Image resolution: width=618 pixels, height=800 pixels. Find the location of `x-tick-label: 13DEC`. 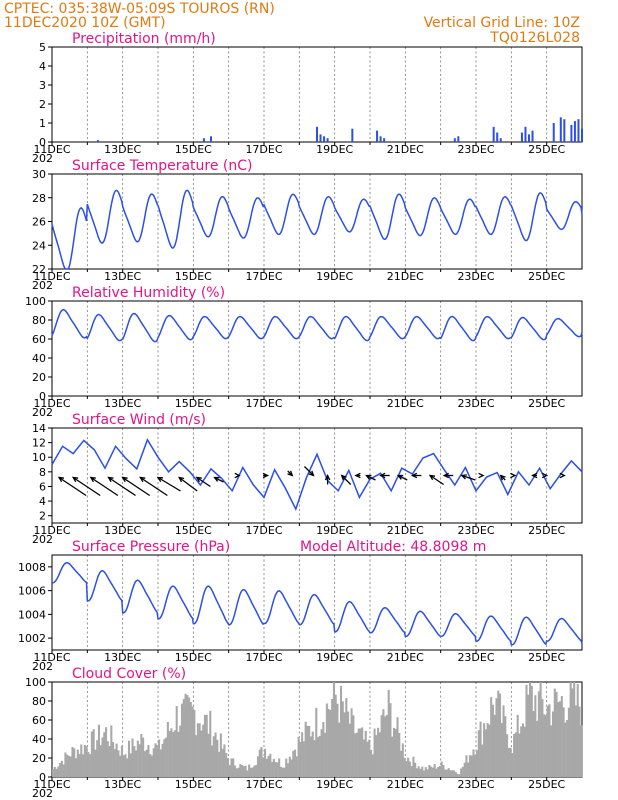

x-tick-label: 13DEC is located at coordinates (122, 784).